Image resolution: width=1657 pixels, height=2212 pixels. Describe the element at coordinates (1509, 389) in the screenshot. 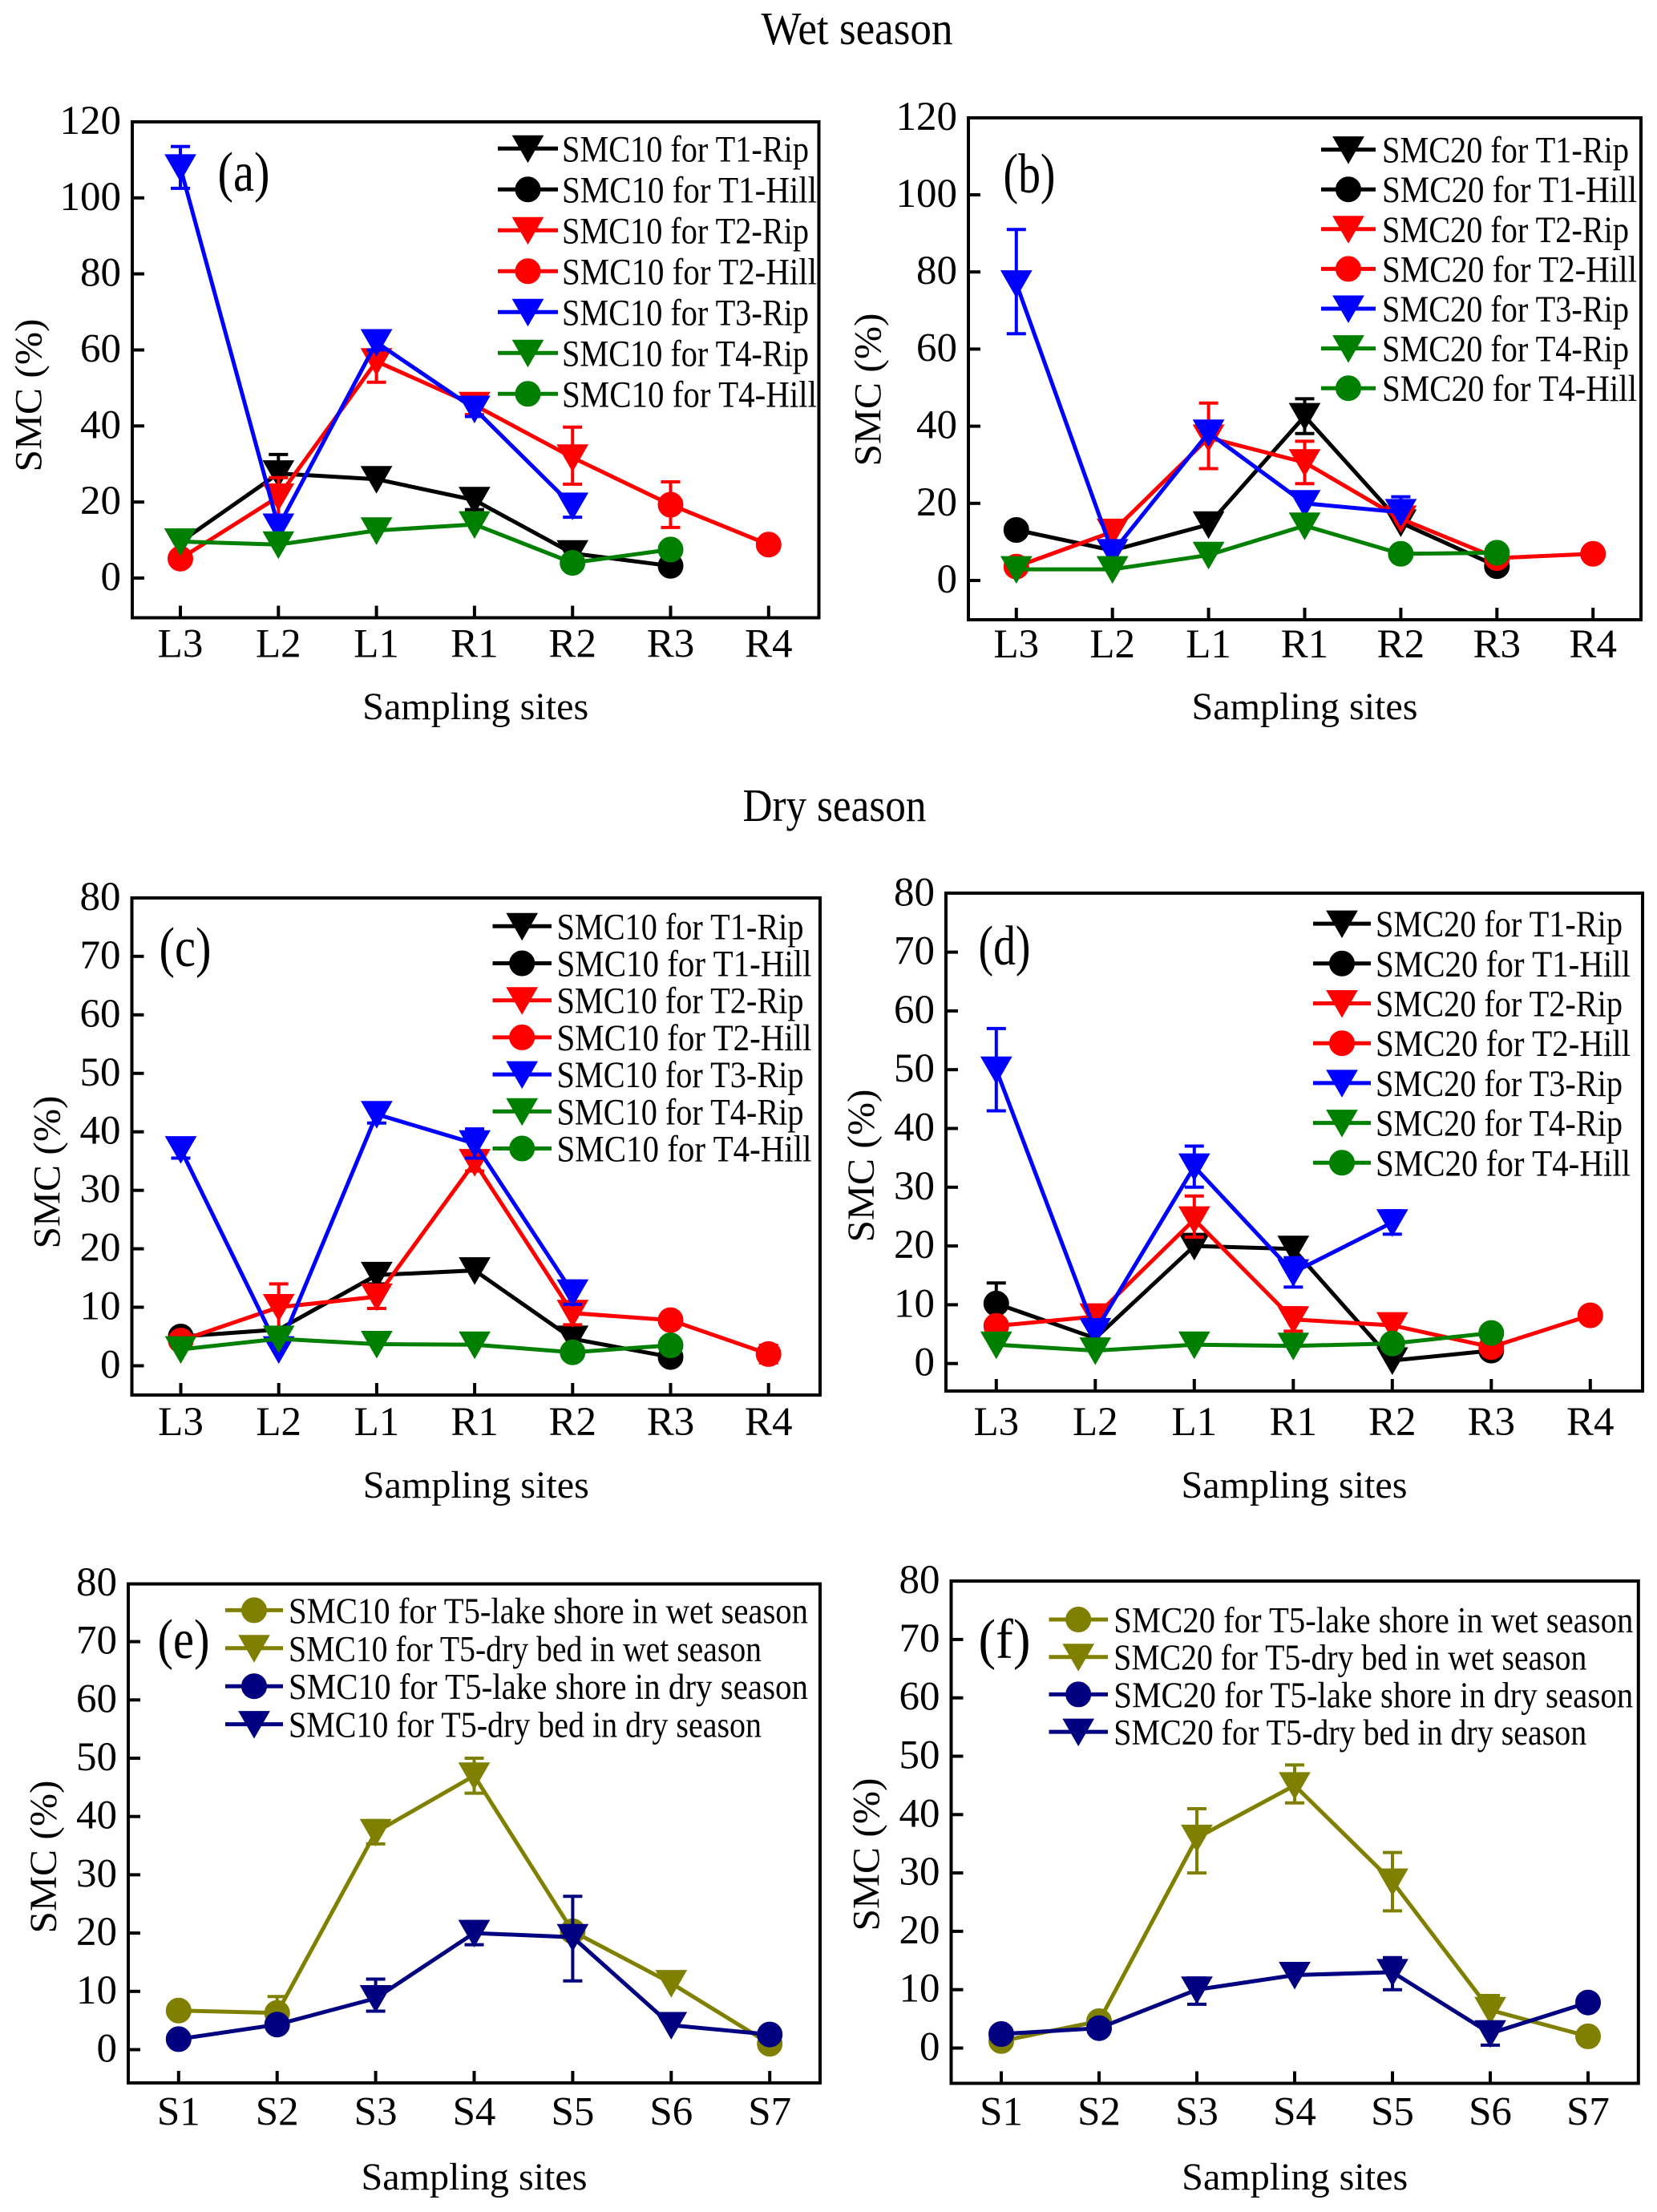

I see `svg-text: SMC20 for T4-Hill` at that location.